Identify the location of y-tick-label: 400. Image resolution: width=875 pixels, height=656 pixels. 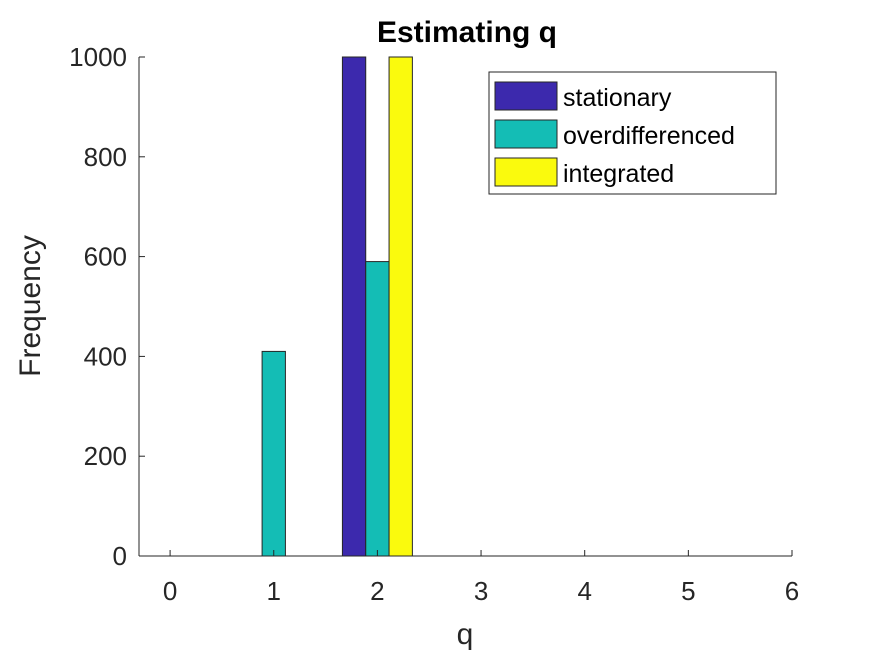
(105, 356).